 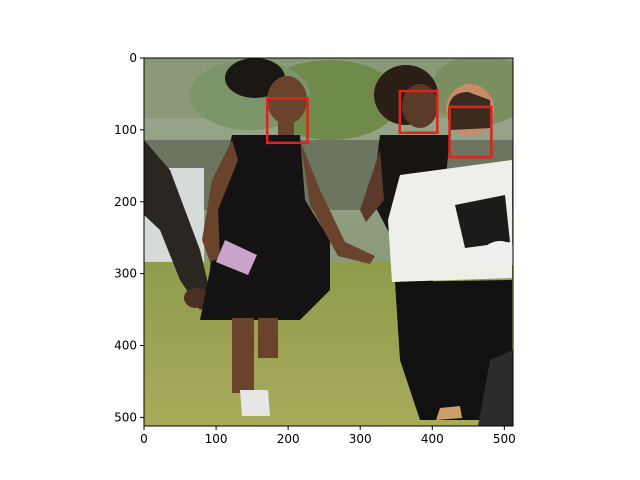 I want to click on x-axis: 0 100 200 300 400 500, so click(x=328, y=436).